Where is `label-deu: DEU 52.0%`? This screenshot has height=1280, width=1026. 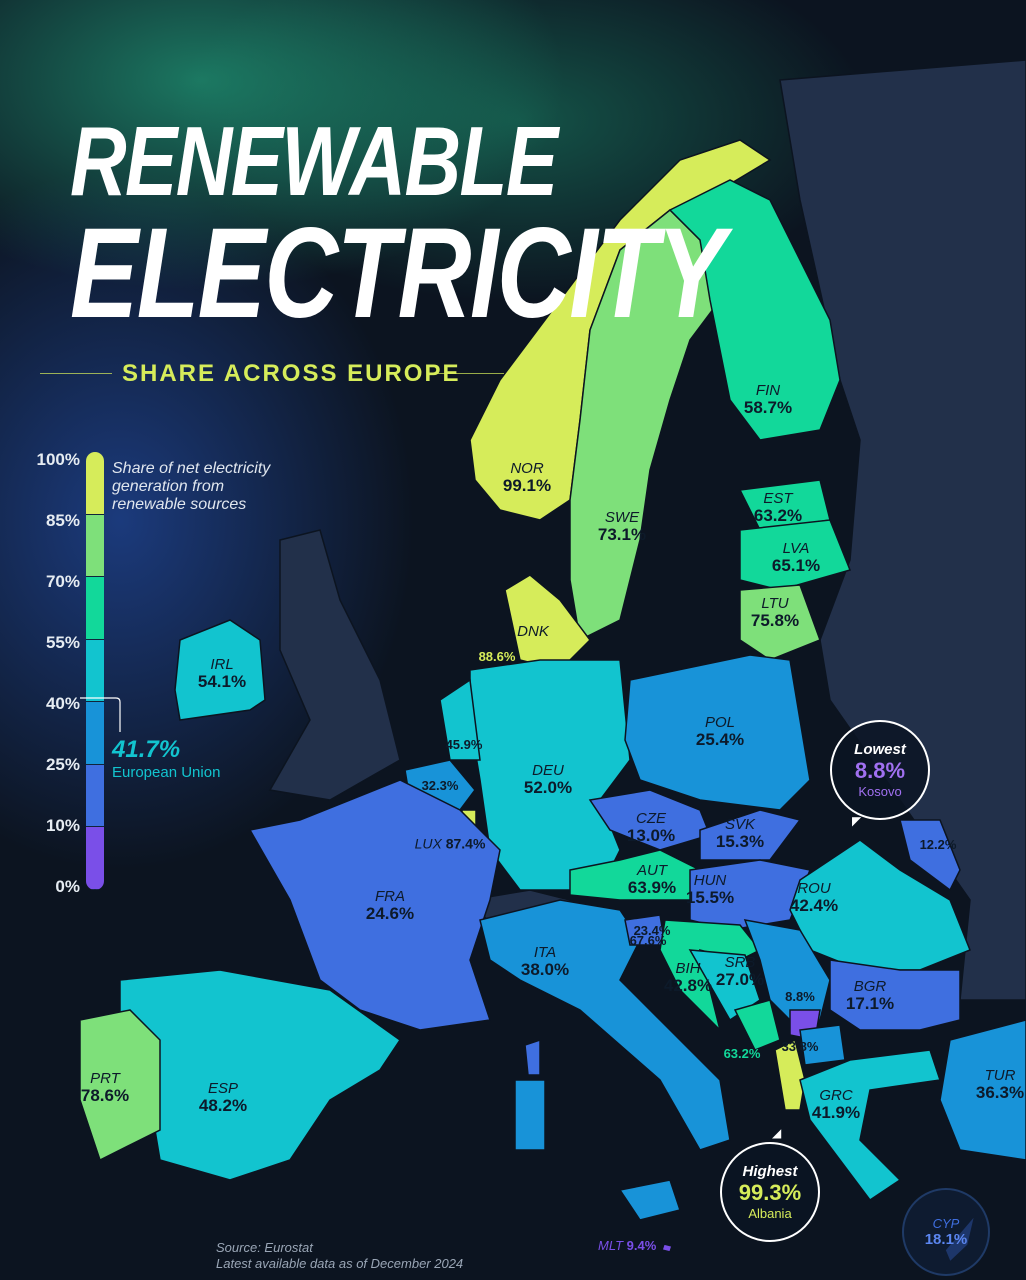 label-deu: DEU 52.0% is located at coordinates (548, 780).